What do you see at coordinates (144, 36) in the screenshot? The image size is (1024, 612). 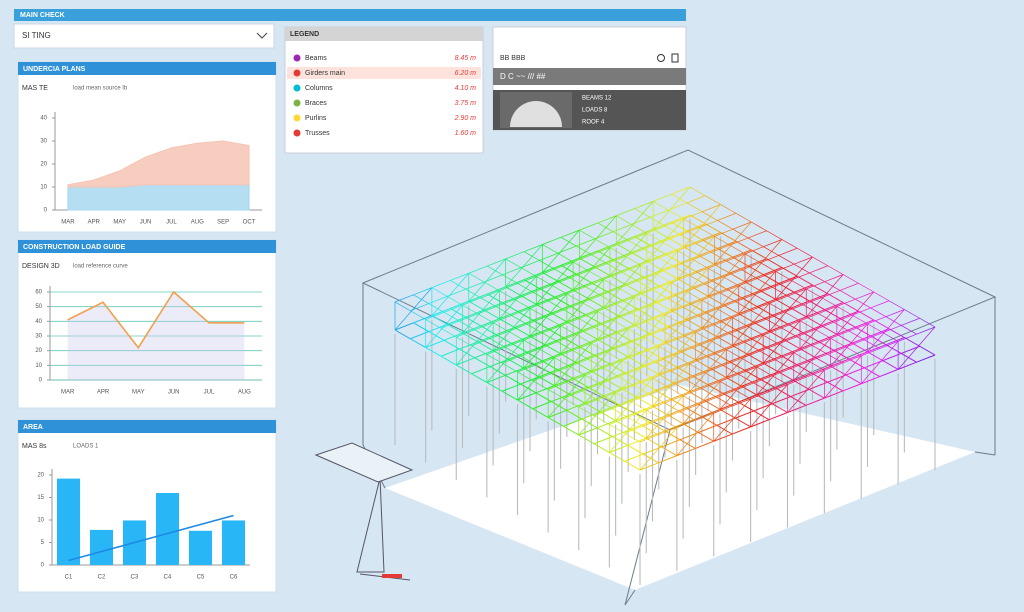 I see `dropdown` at bounding box center [144, 36].